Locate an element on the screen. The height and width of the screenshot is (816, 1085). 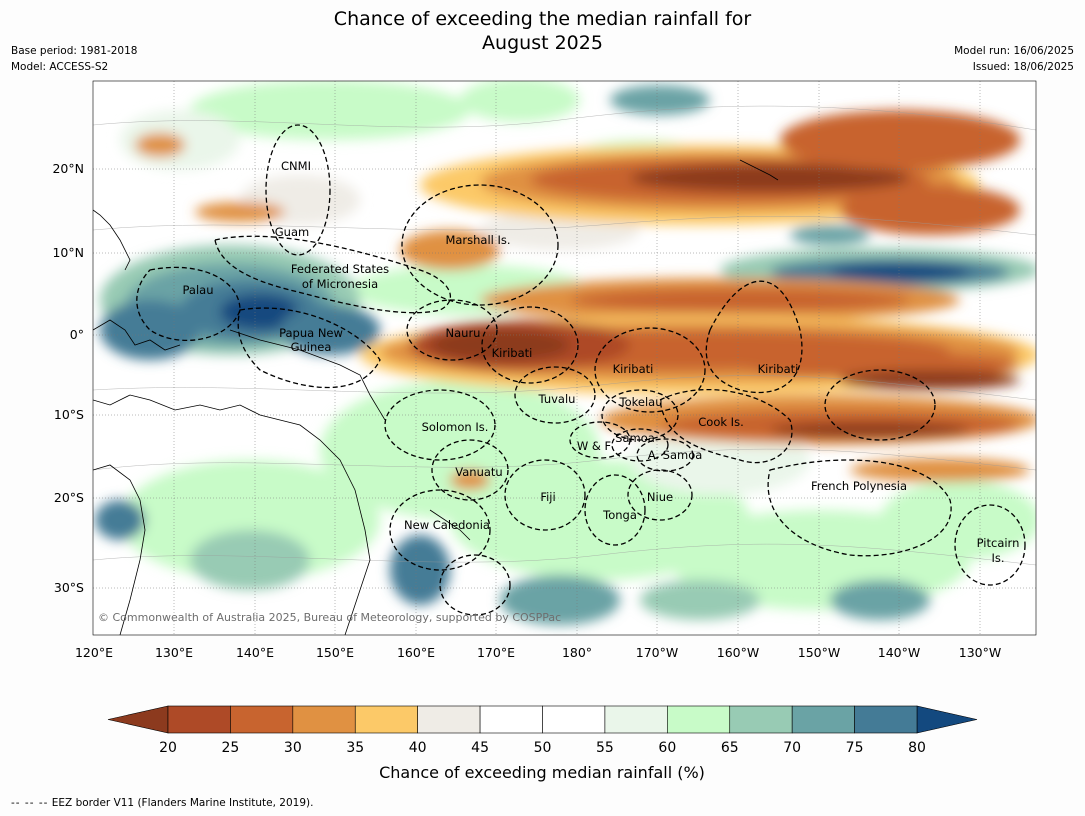
region-label: W & F is located at coordinates (594, 446).